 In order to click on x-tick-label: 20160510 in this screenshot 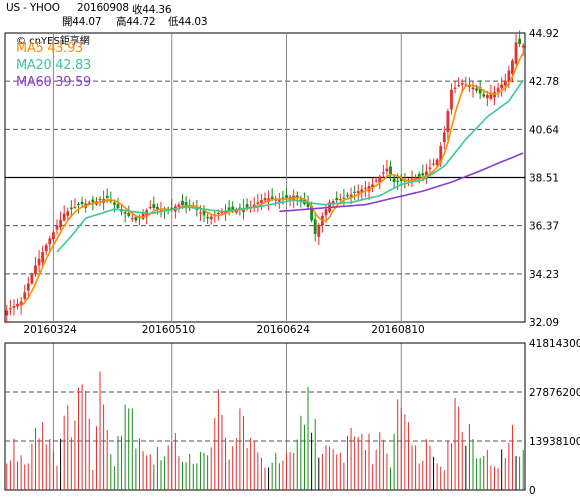, I will do `click(168, 330)`.